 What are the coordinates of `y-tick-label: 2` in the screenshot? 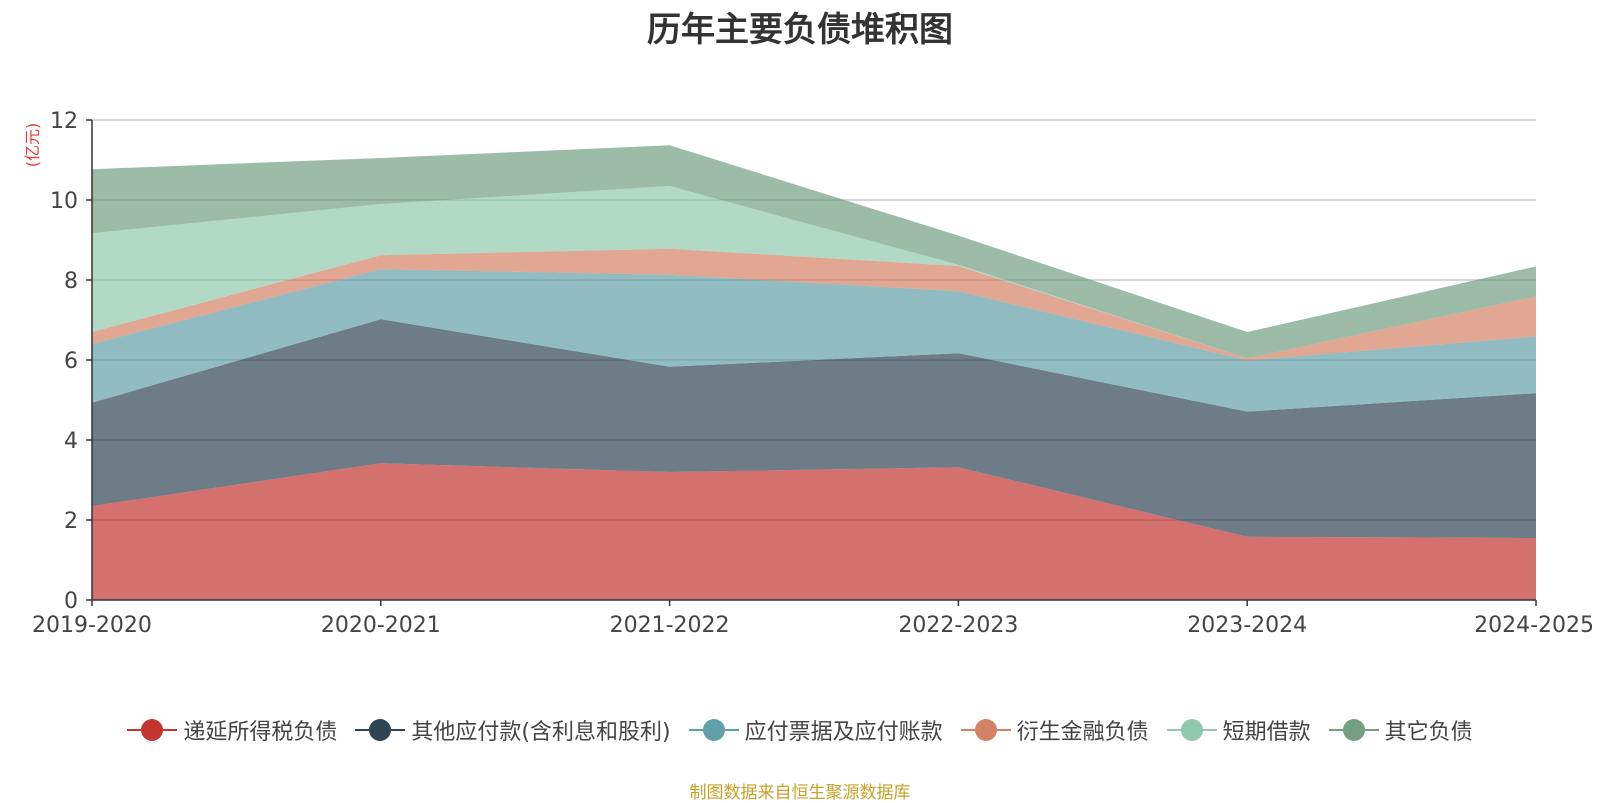 It's located at (71, 521).